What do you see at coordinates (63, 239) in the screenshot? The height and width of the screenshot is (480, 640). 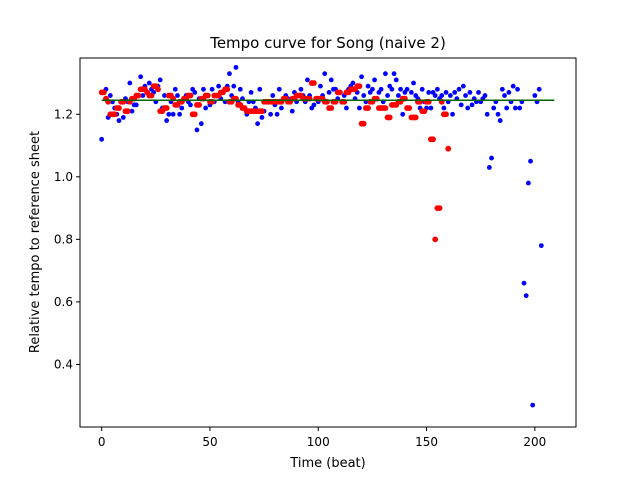 I see `y-tick-label: 0.8` at bounding box center [63, 239].